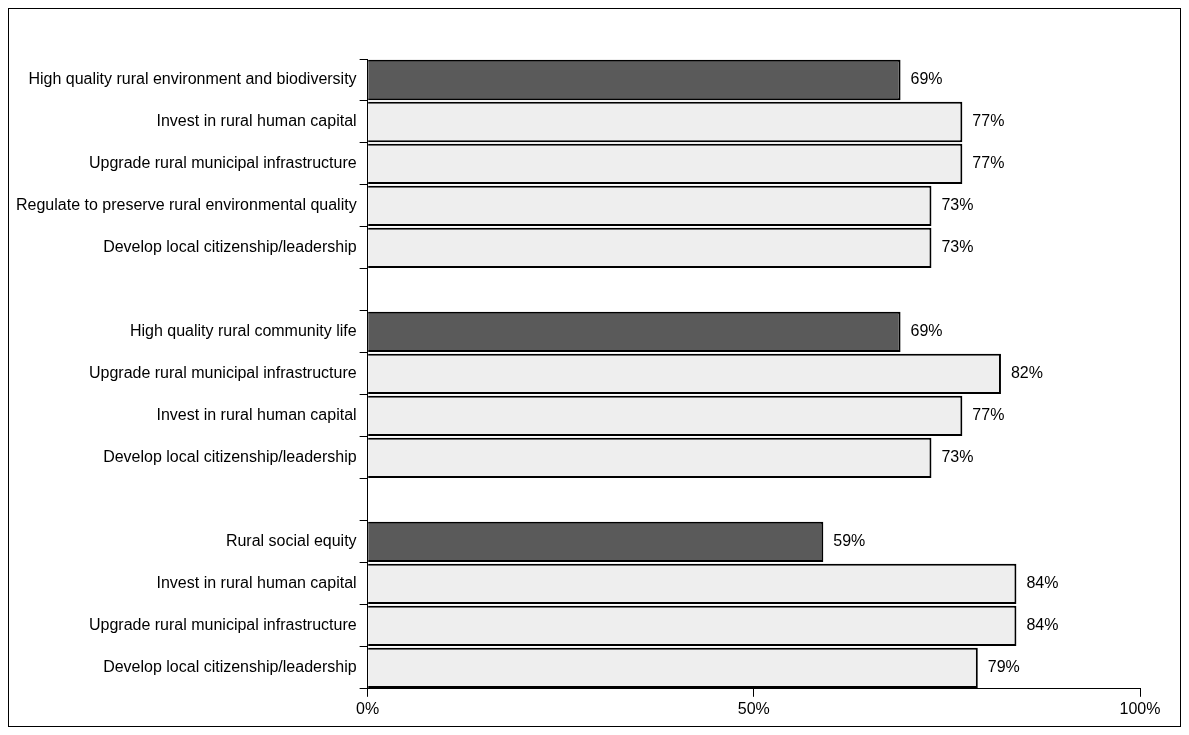 Image resolution: width=1189 pixels, height=735 pixels. What do you see at coordinates (753, 708) in the screenshot?
I see `x-tick-label: 50%` at bounding box center [753, 708].